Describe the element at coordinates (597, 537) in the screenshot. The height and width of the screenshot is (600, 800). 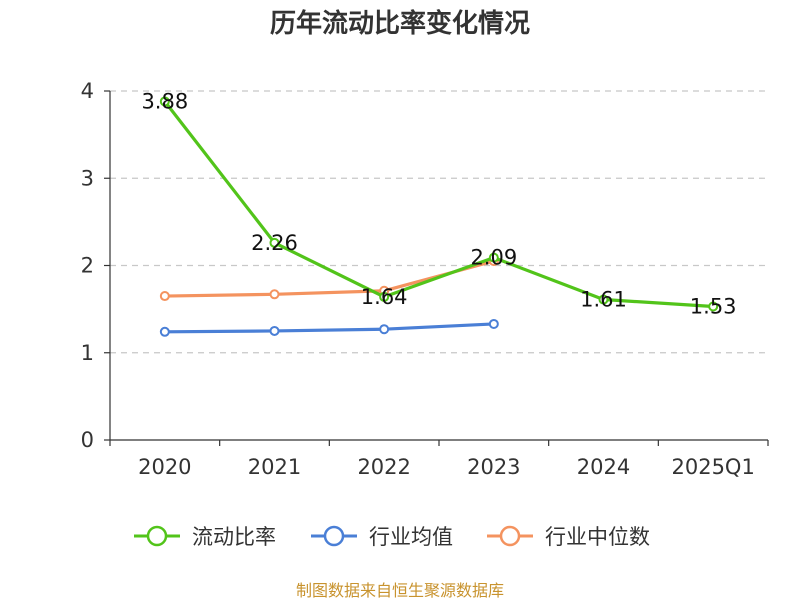
I see `legend-label: 行业中位数` at that location.